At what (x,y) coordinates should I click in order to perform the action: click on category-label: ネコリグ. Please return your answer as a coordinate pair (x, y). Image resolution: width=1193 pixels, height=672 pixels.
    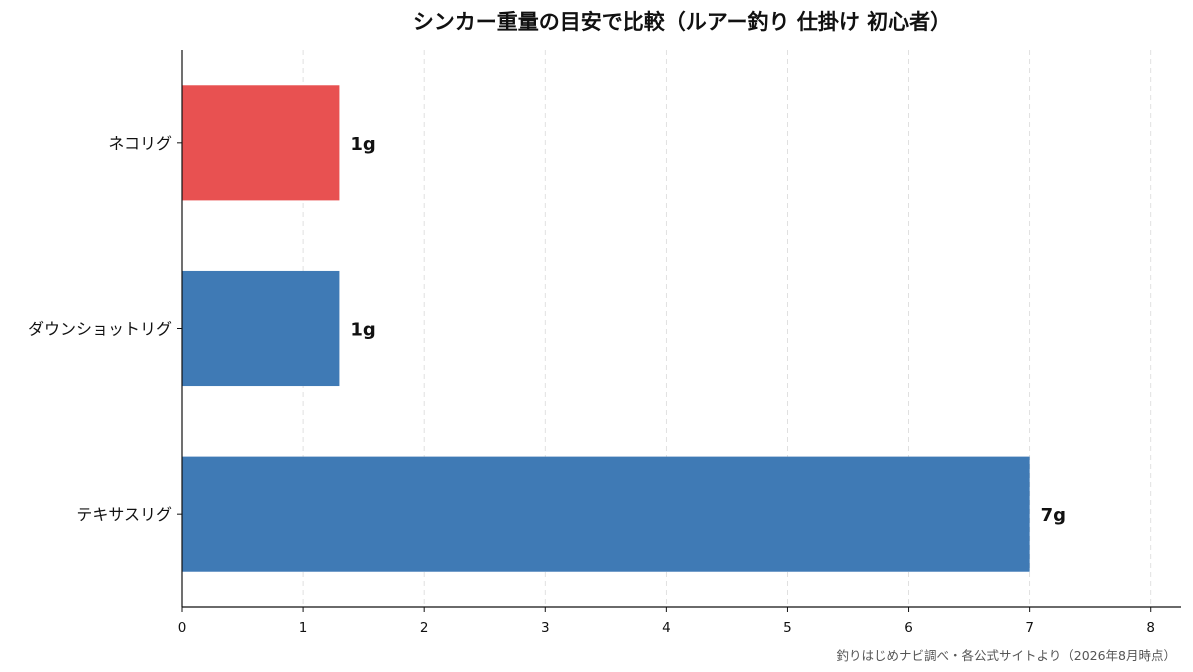
    Looking at the image, I should click on (140, 143).